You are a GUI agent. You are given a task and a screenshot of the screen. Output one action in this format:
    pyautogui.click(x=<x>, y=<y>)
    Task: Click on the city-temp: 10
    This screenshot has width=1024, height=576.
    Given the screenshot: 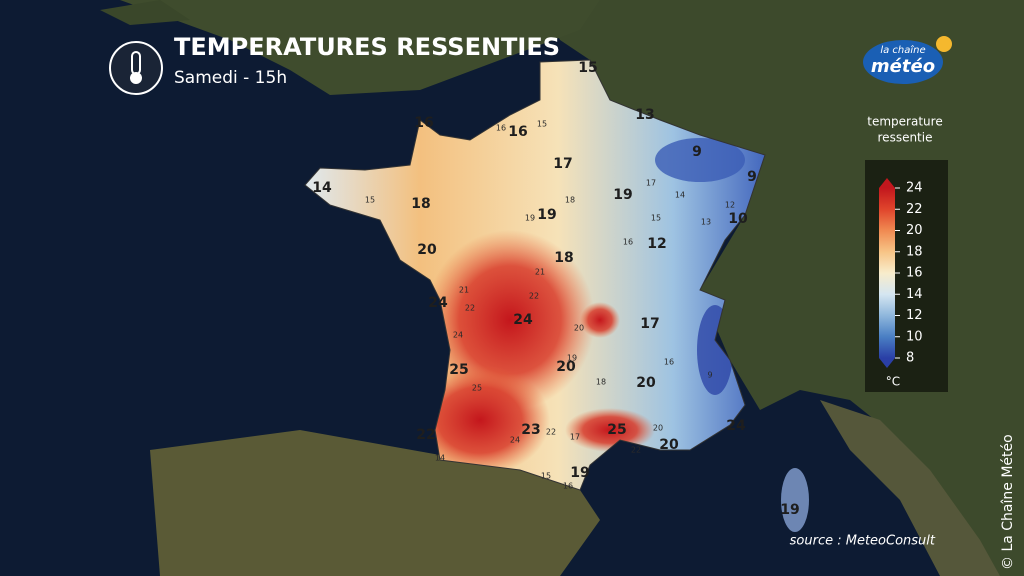 What is the action you would take?
    pyautogui.click(x=738, y=219)
    